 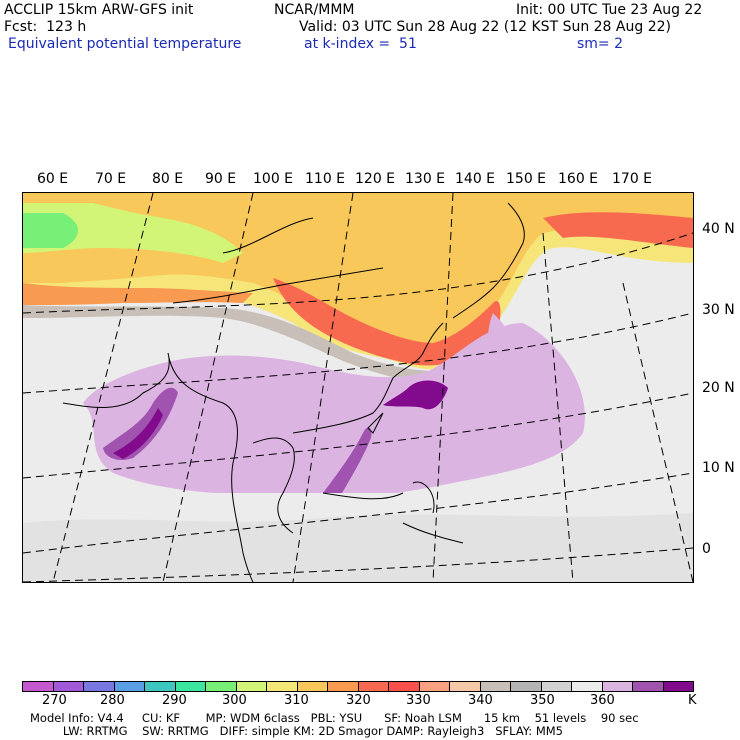 I want to click on smoothing-label: sm= 2, so click(x=600, y=44).